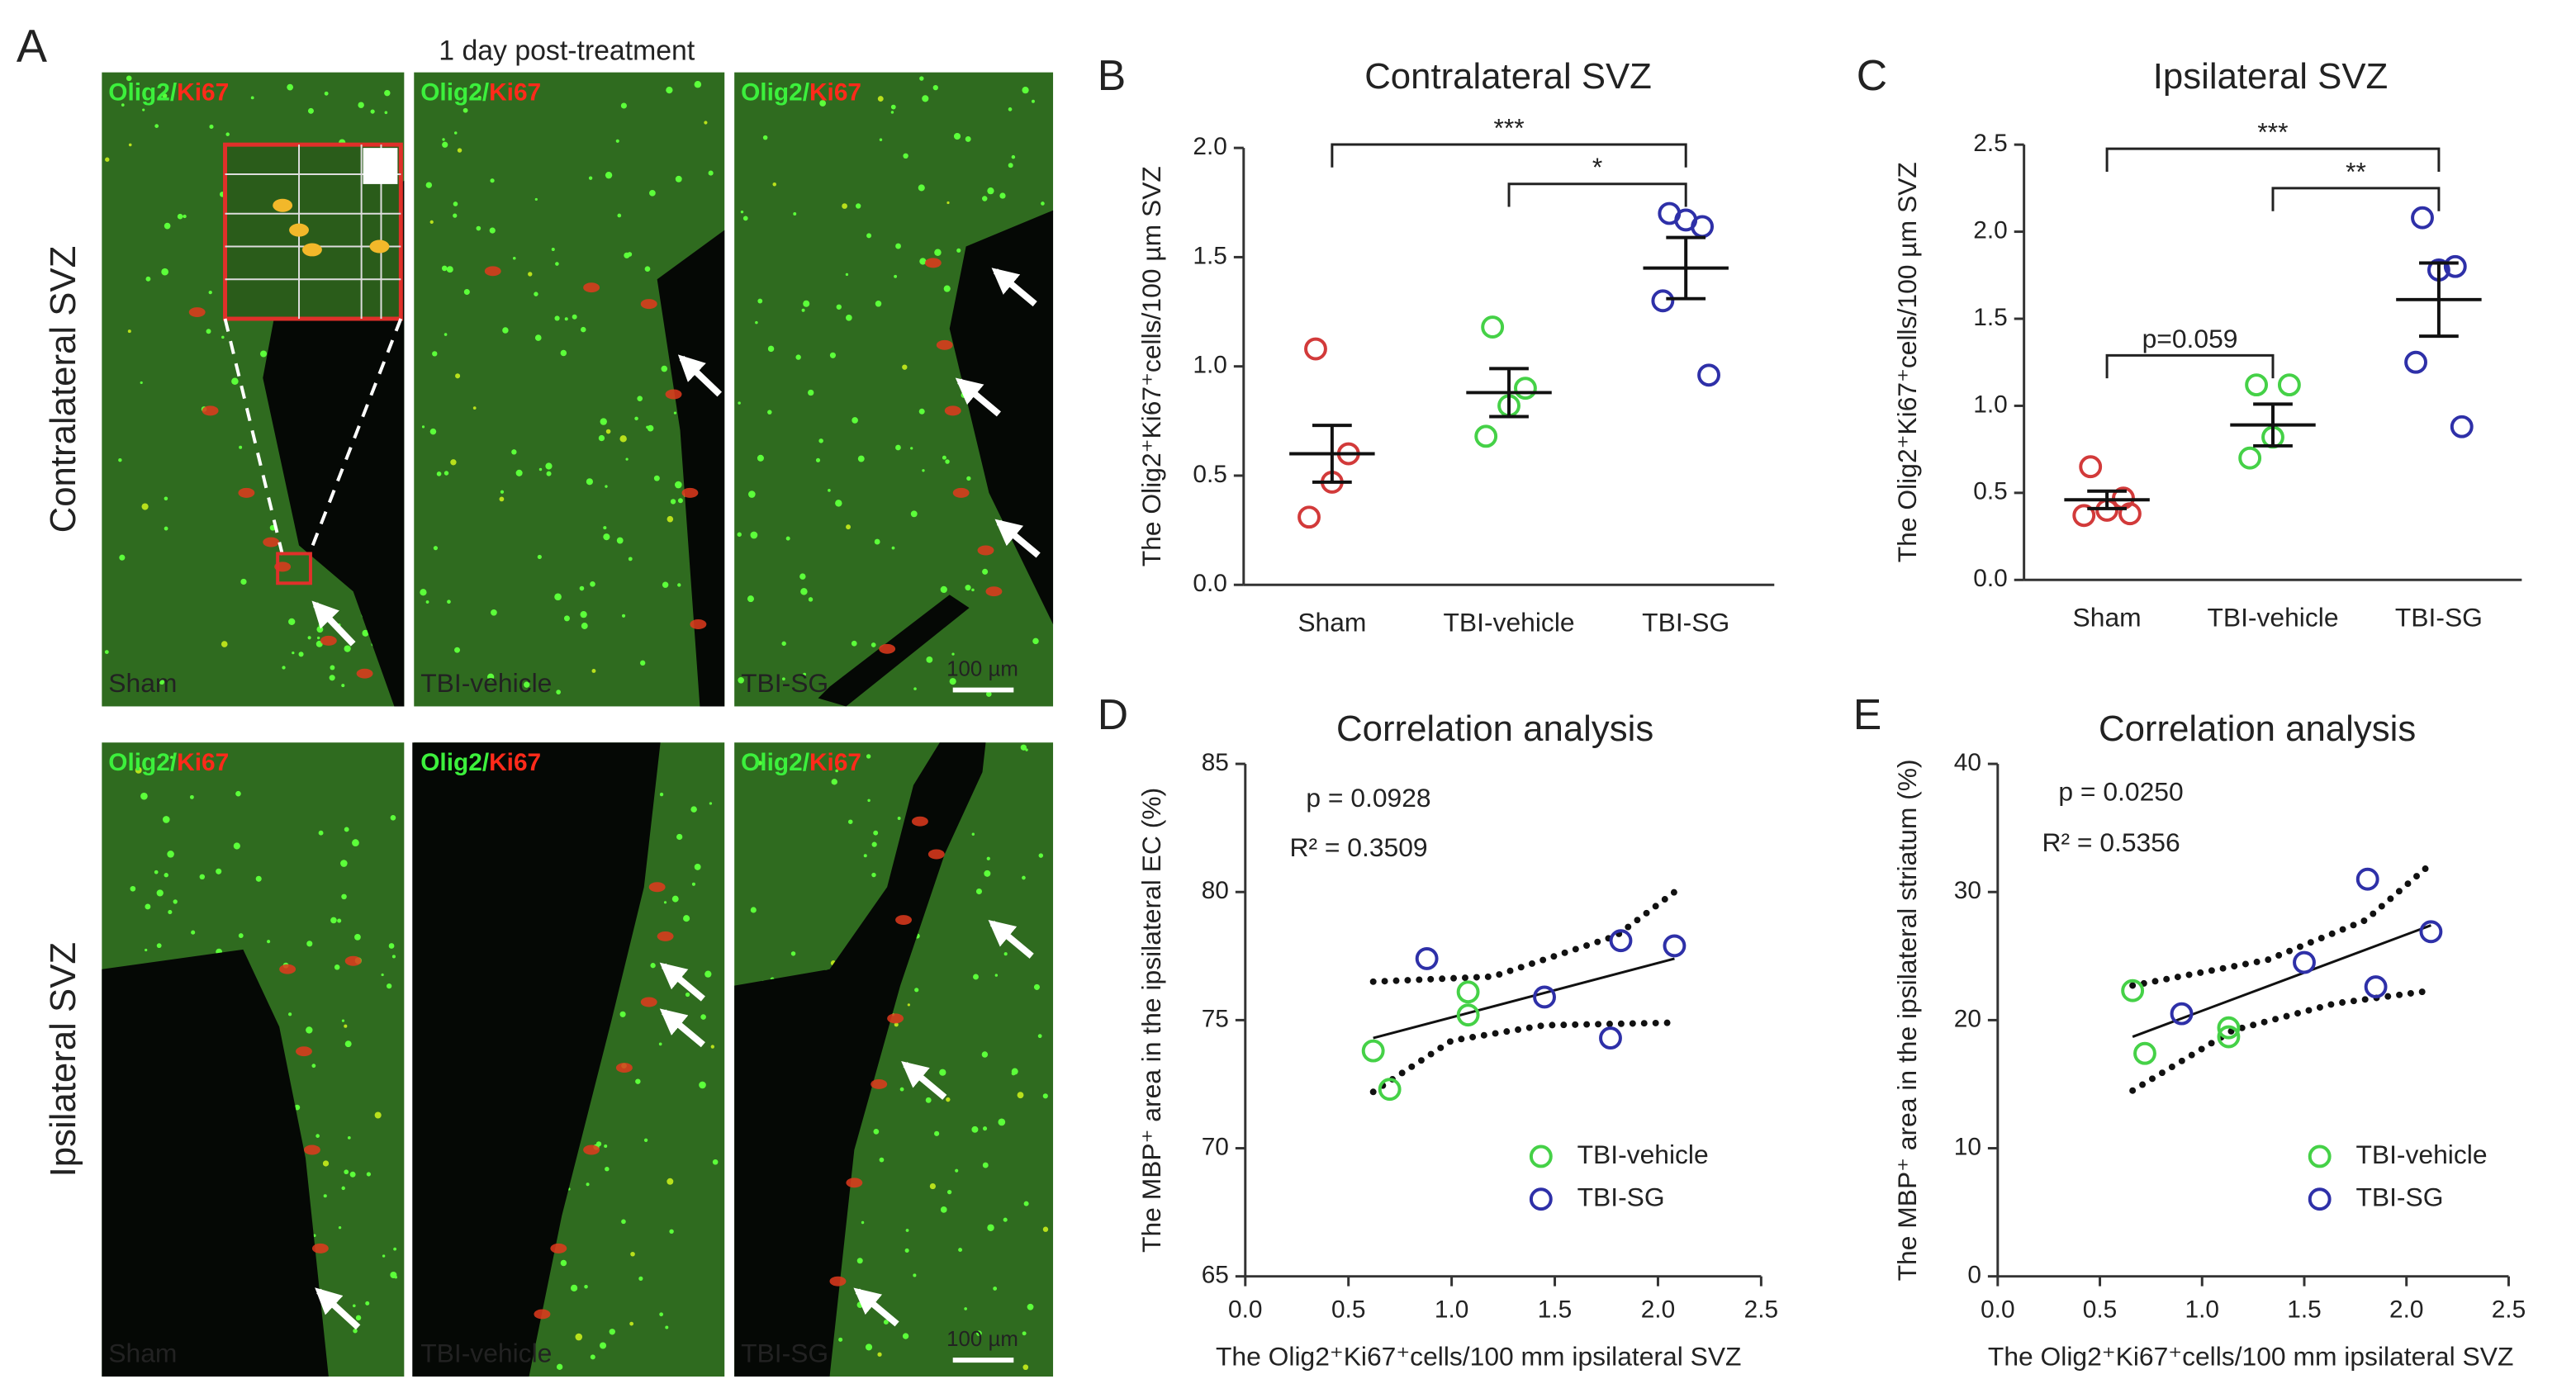 The image size is (2576, 1398). Describe the element at coordinates (784, 683) in the screenshot. I see `condition-label: TBI-SG` at that location.